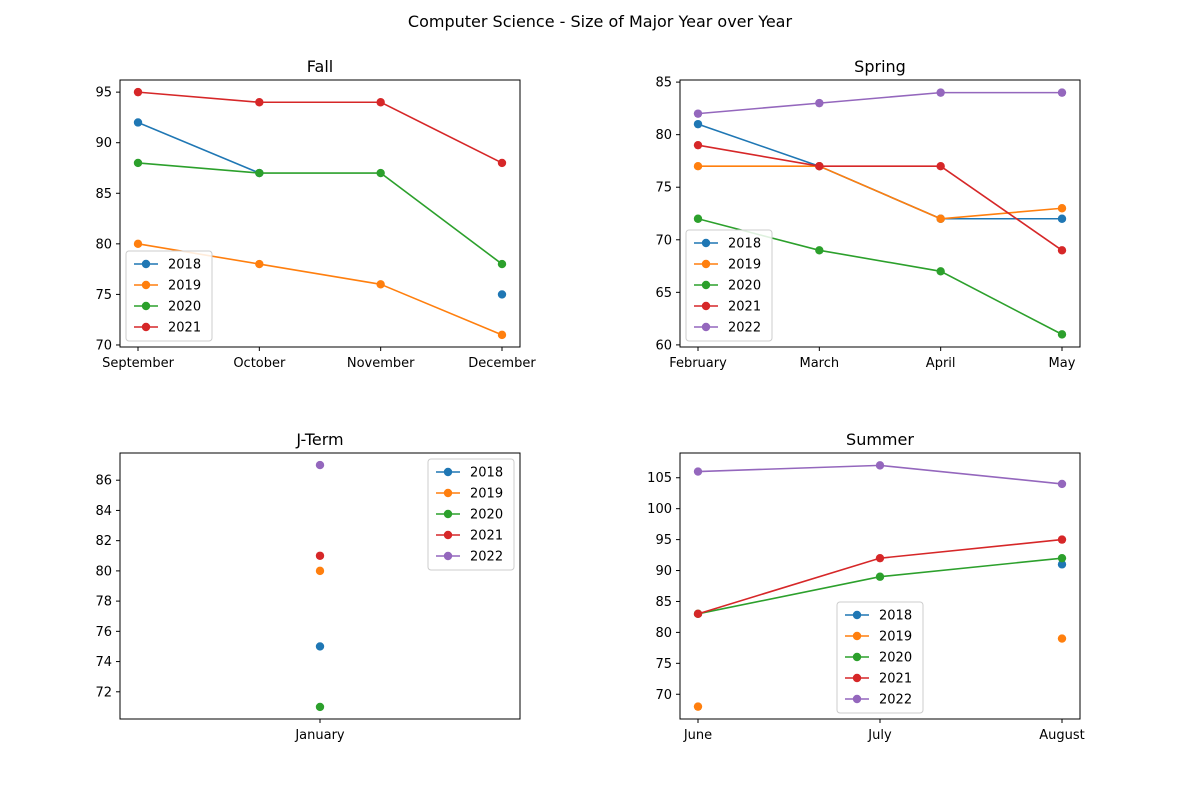 Image resolution: width=1200 pixels, height=804 pixels. Describe the element at coordinates (820, 363) in the screenshot. I see `x-tick-label: March` at that location.